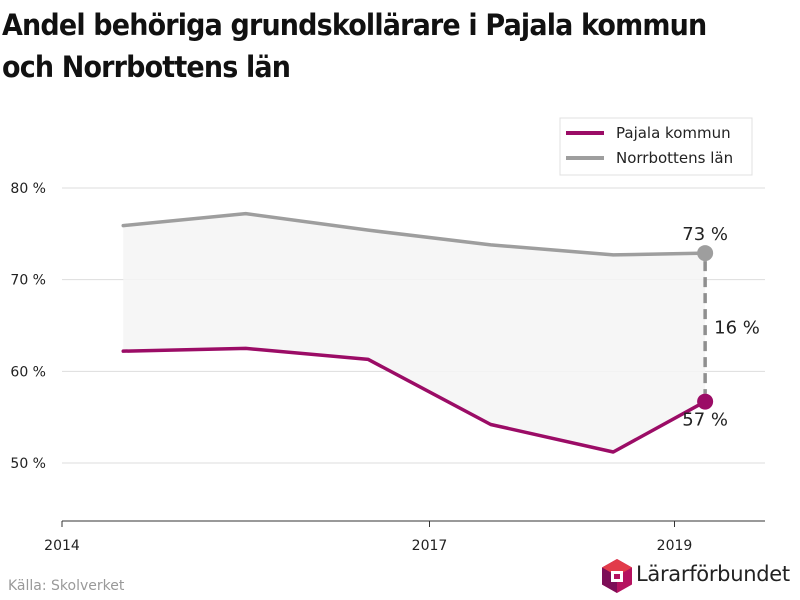  I want to click on brand-logo: Lärarförbundet, so click(700, 576).